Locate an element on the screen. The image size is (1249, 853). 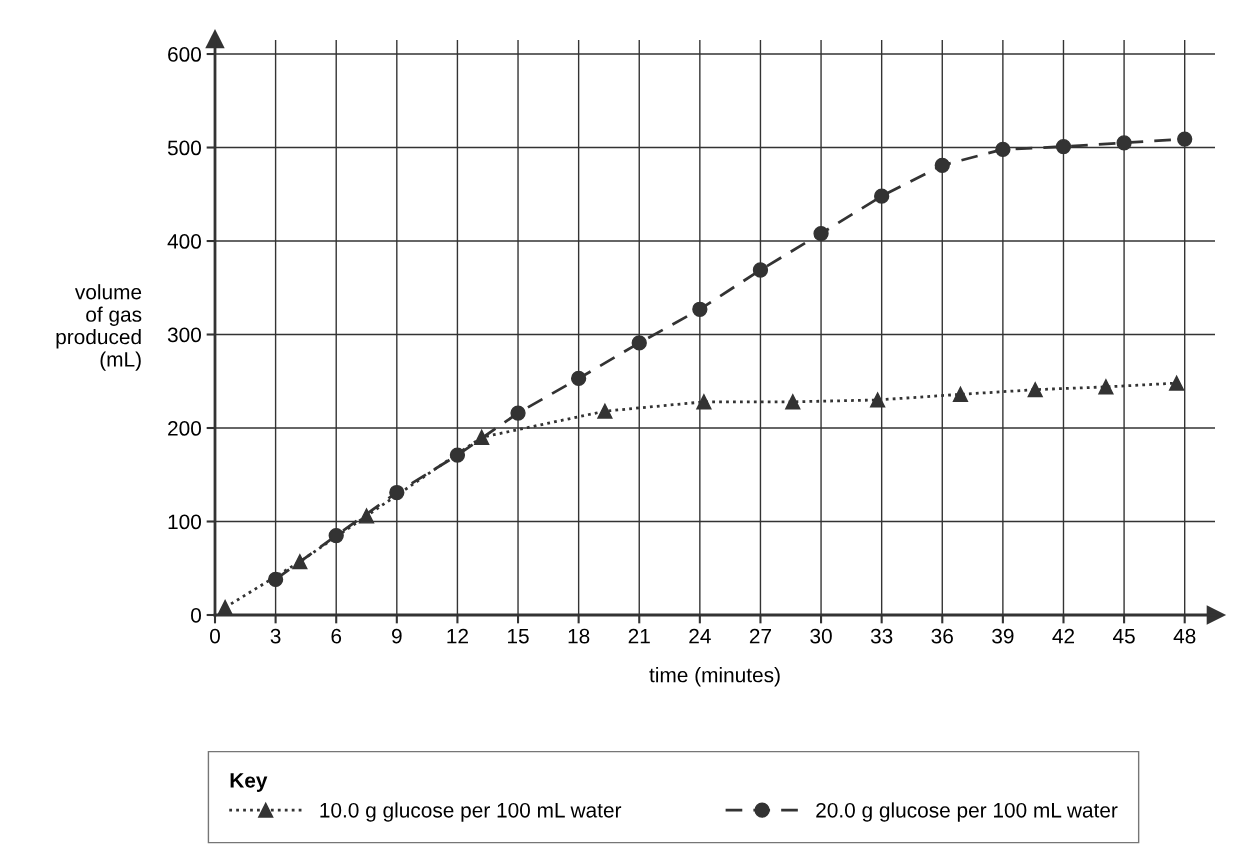
x-tick-label: 33 is located at coordinates (881, 636).